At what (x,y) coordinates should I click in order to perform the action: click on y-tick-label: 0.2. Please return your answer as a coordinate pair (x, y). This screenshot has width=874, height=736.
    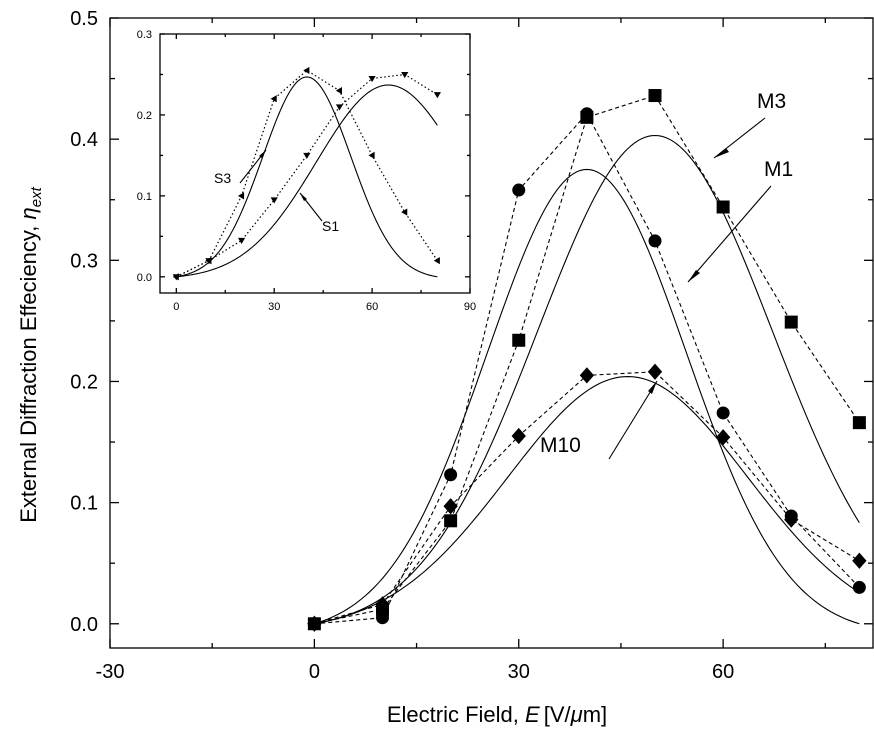
    Looking at the image, I should click on (84, 382).